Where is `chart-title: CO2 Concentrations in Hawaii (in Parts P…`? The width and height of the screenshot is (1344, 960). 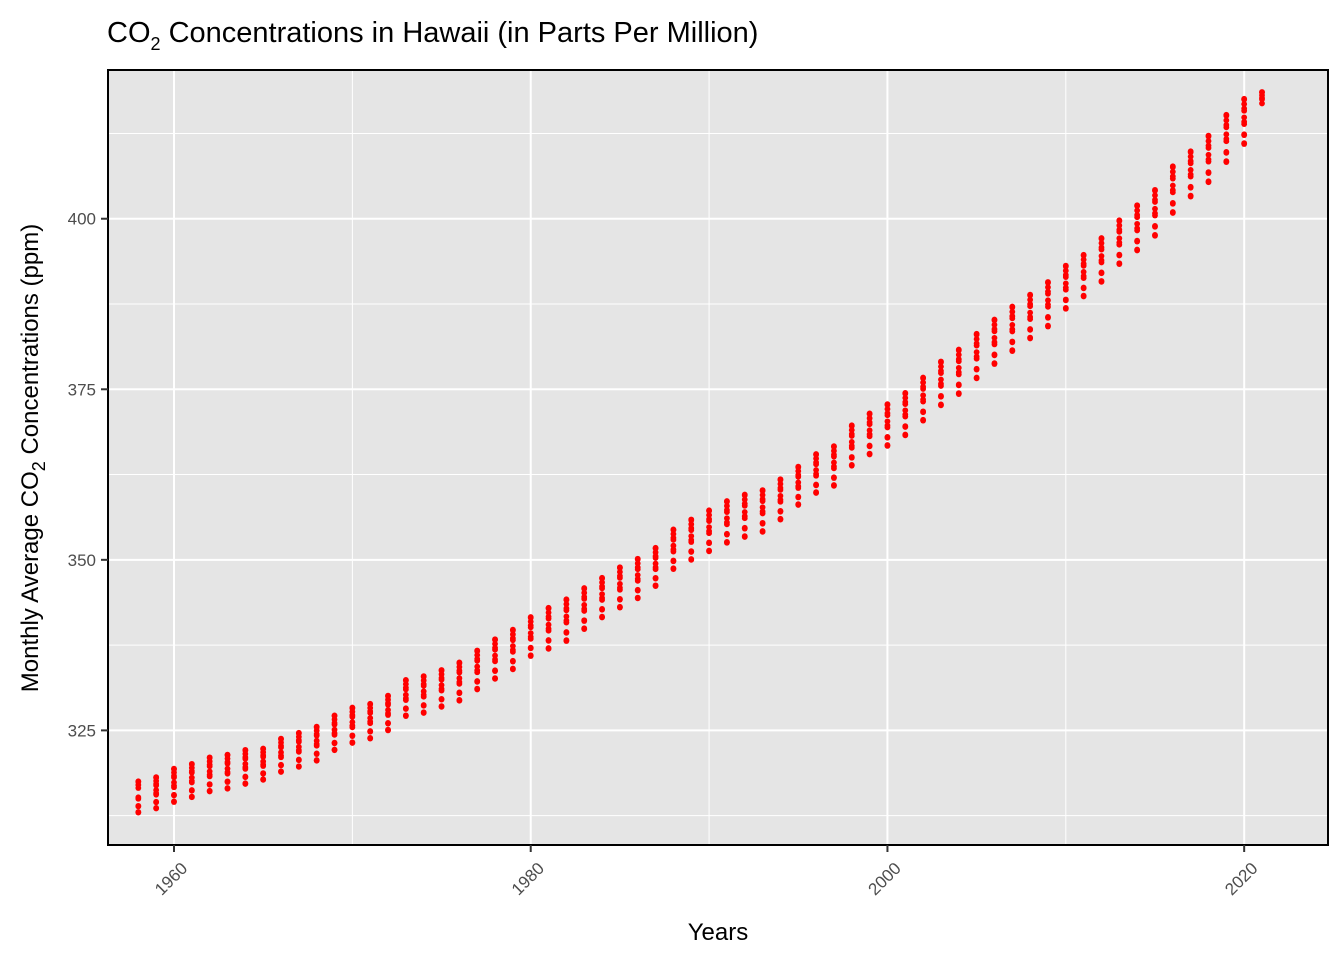
chart-title: CO2 Concentrations in Hawaii (in Parts P… is located at coordinates (432, 35).